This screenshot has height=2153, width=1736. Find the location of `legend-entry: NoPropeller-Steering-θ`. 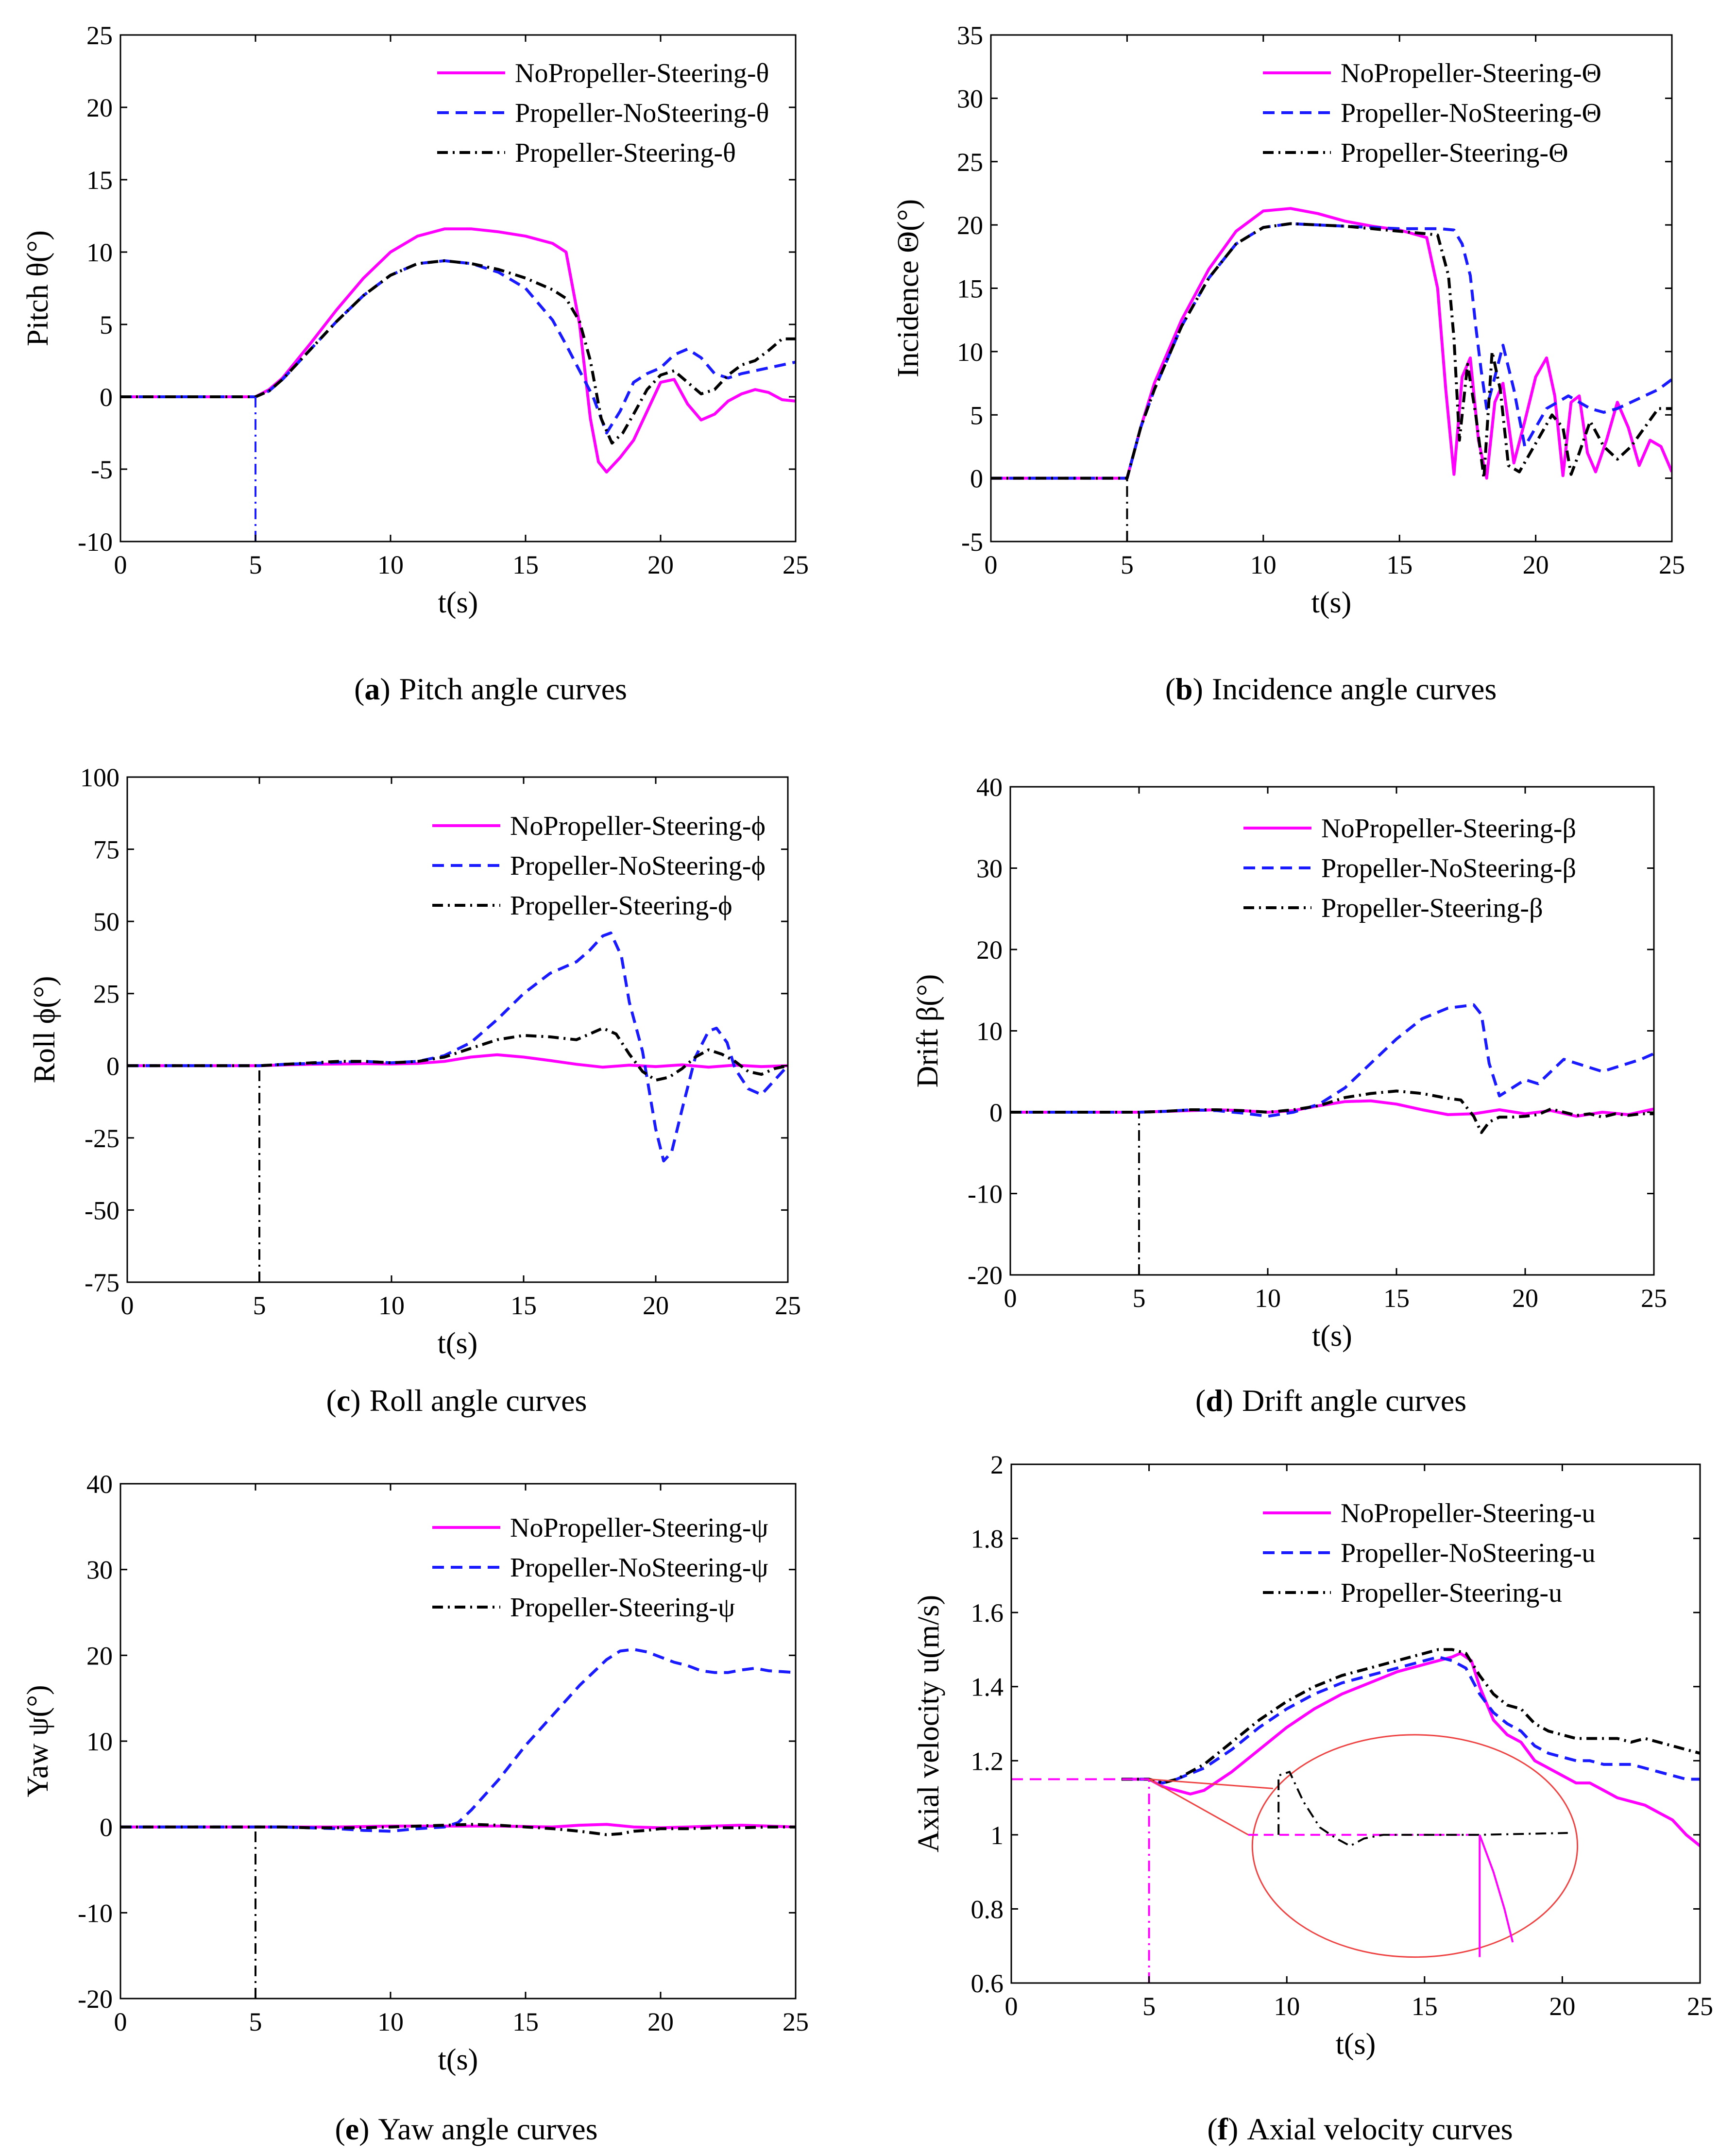

legend-entry: NoPropeller-Steering-θ is located at coordinates (642, 73).